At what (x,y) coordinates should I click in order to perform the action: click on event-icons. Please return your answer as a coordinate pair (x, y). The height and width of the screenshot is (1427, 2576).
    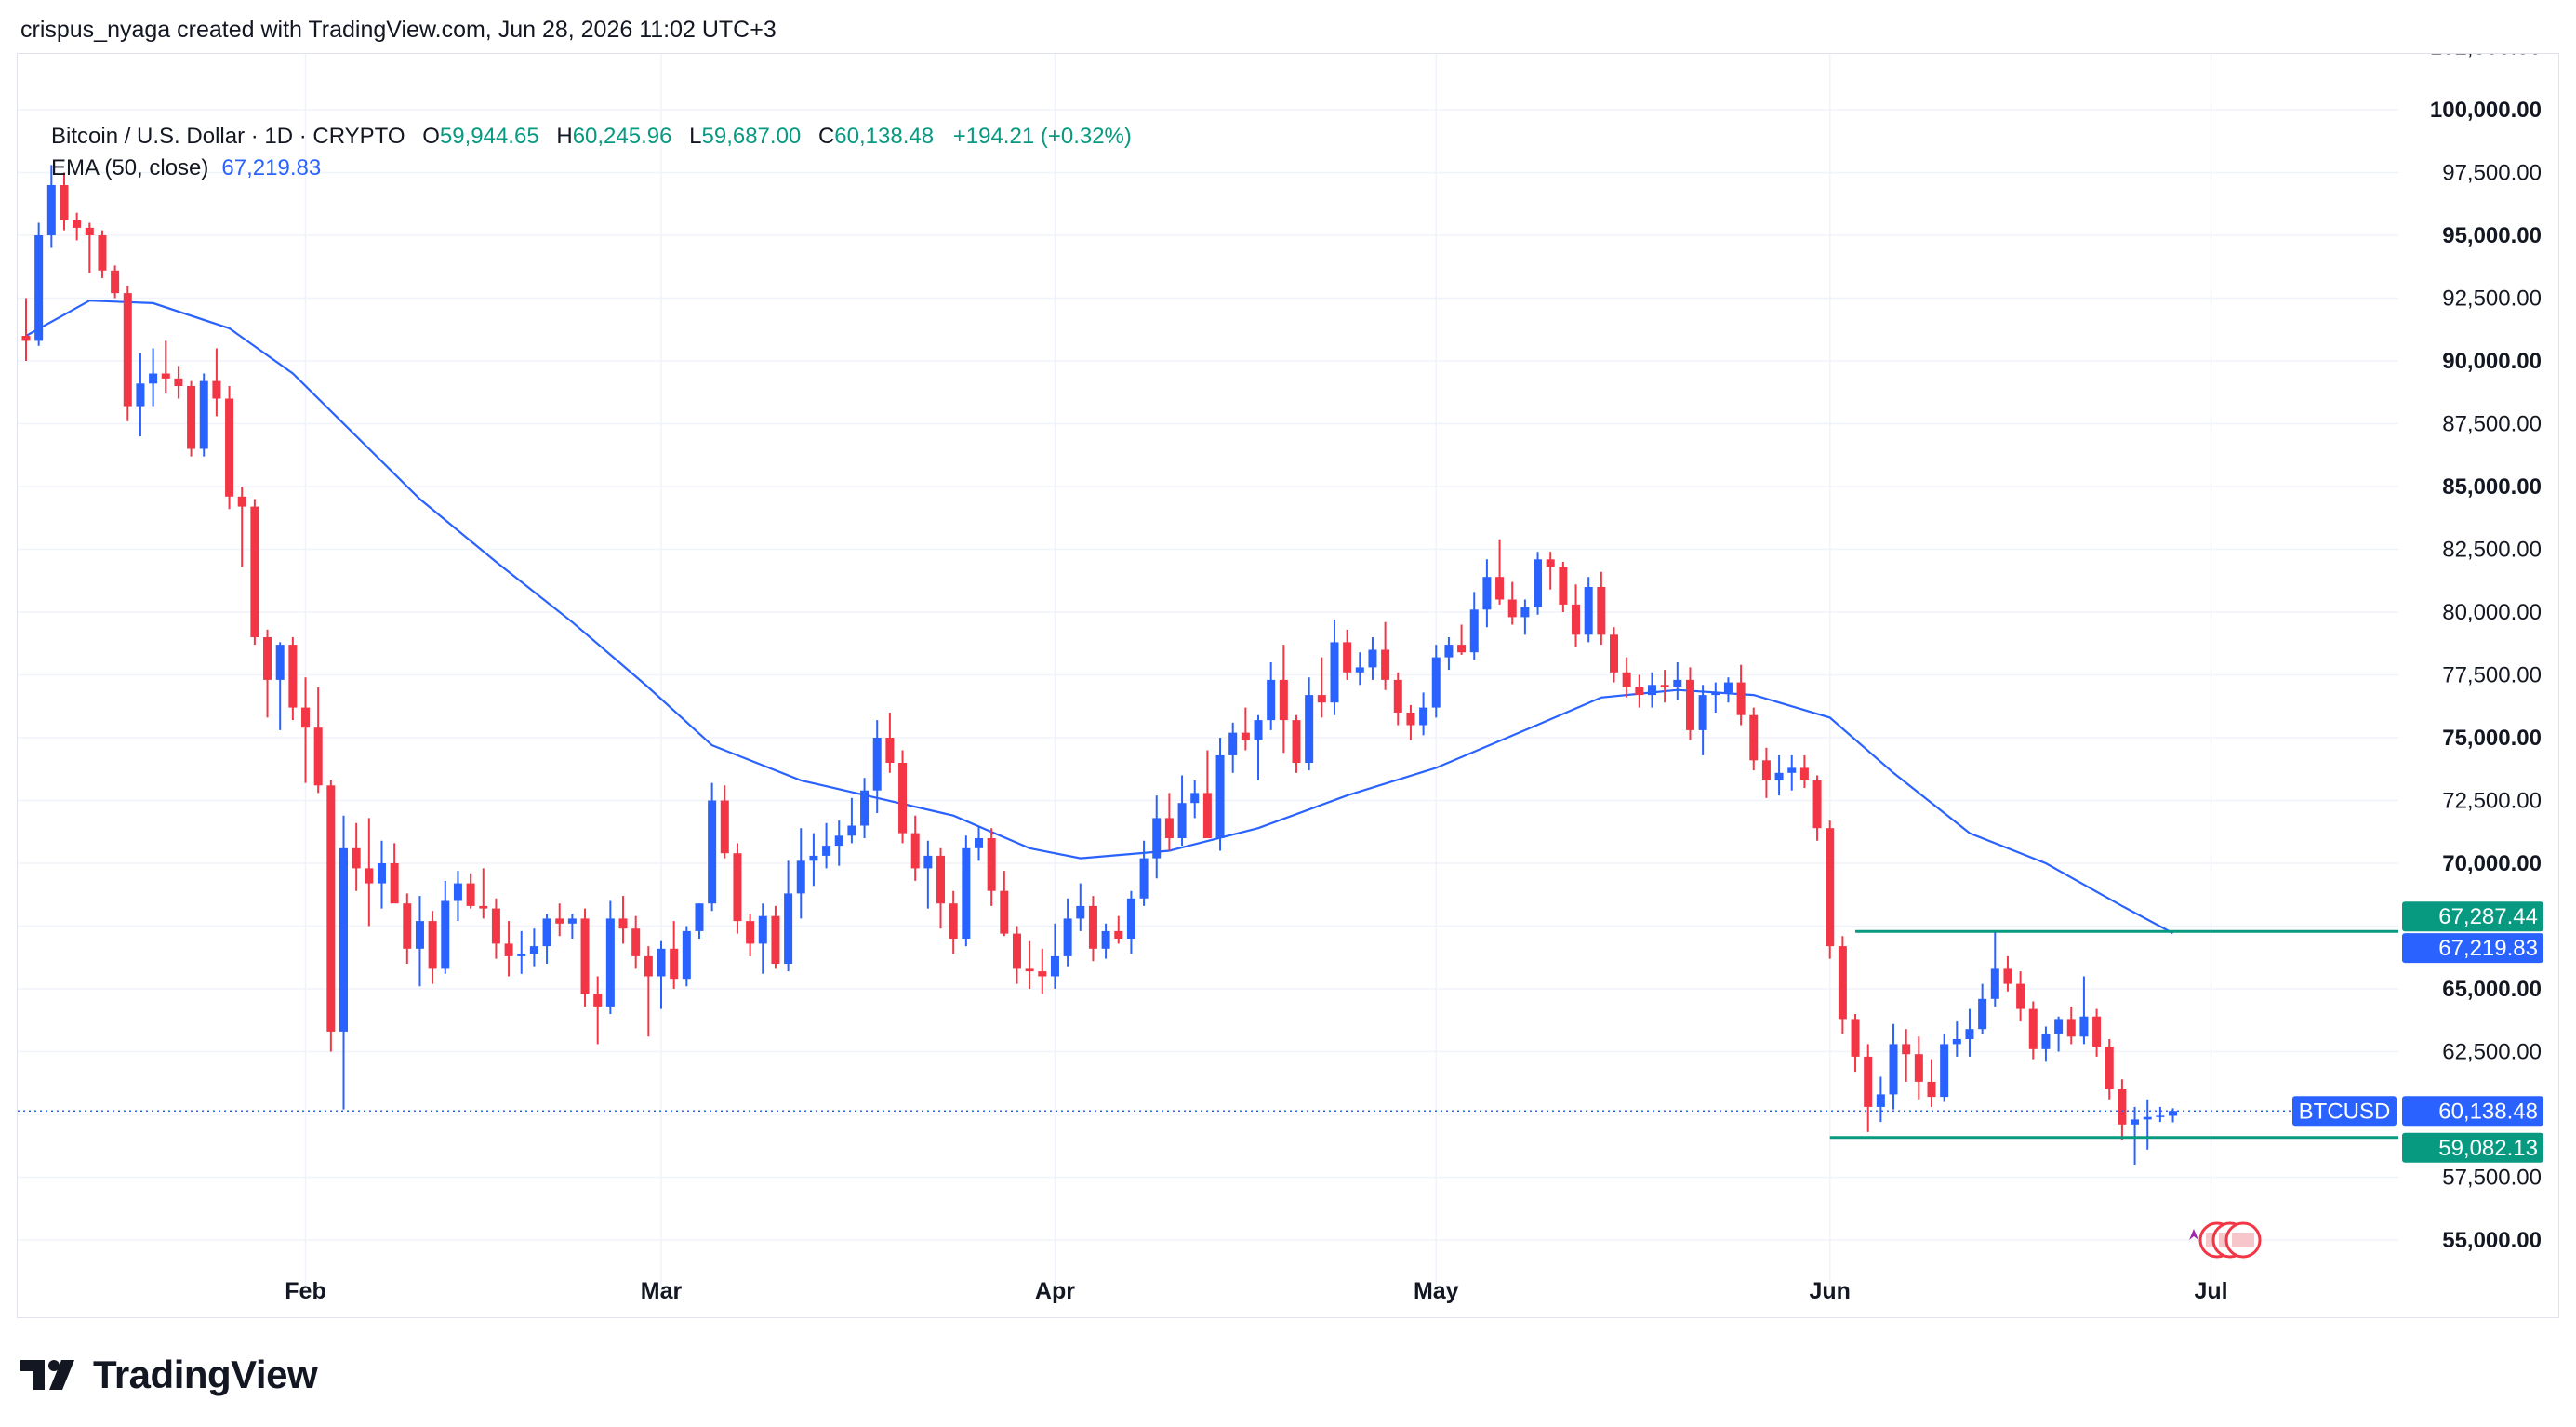
    Looking at the image, I should click on (2225, 1240).